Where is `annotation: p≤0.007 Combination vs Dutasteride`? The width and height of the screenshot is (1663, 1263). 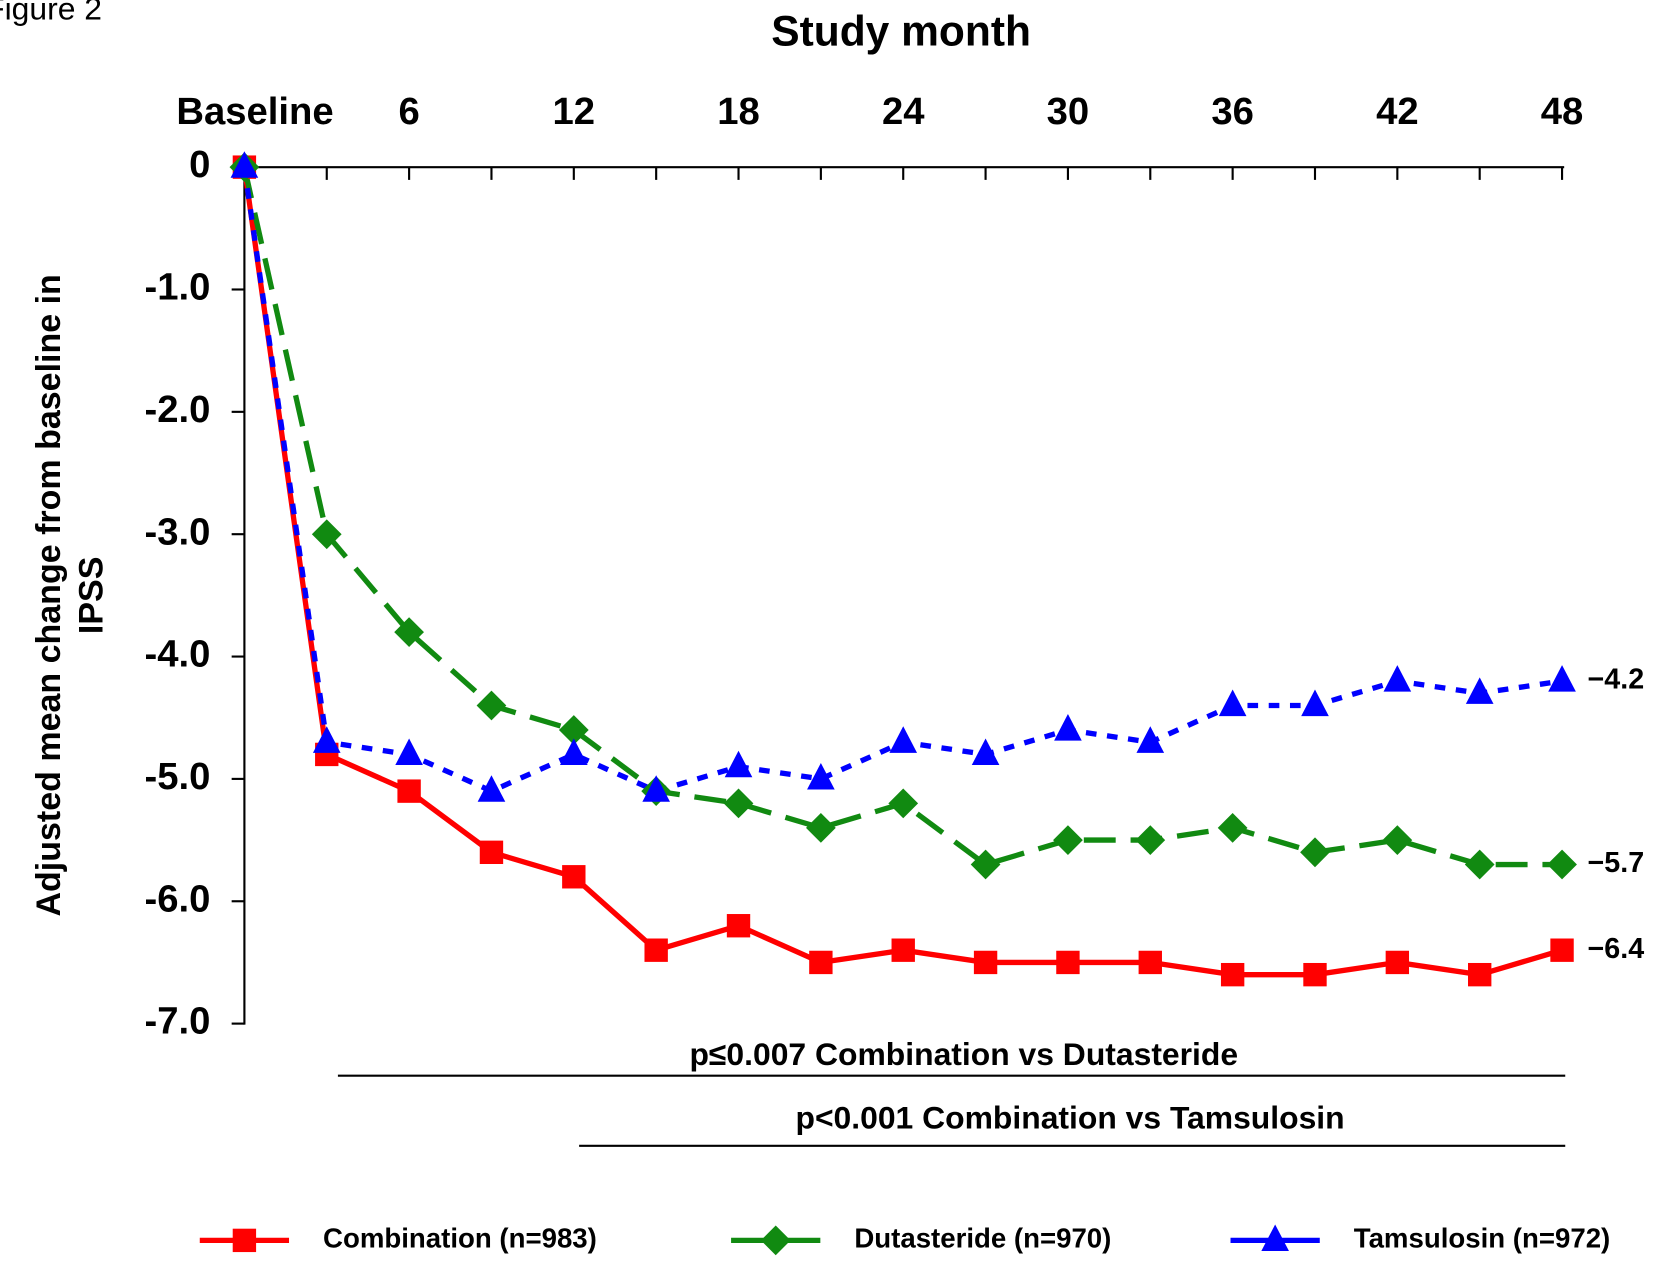
annotation: p≤0.007 Combination vs Dutasteride is located at coordinates (963, 1054).